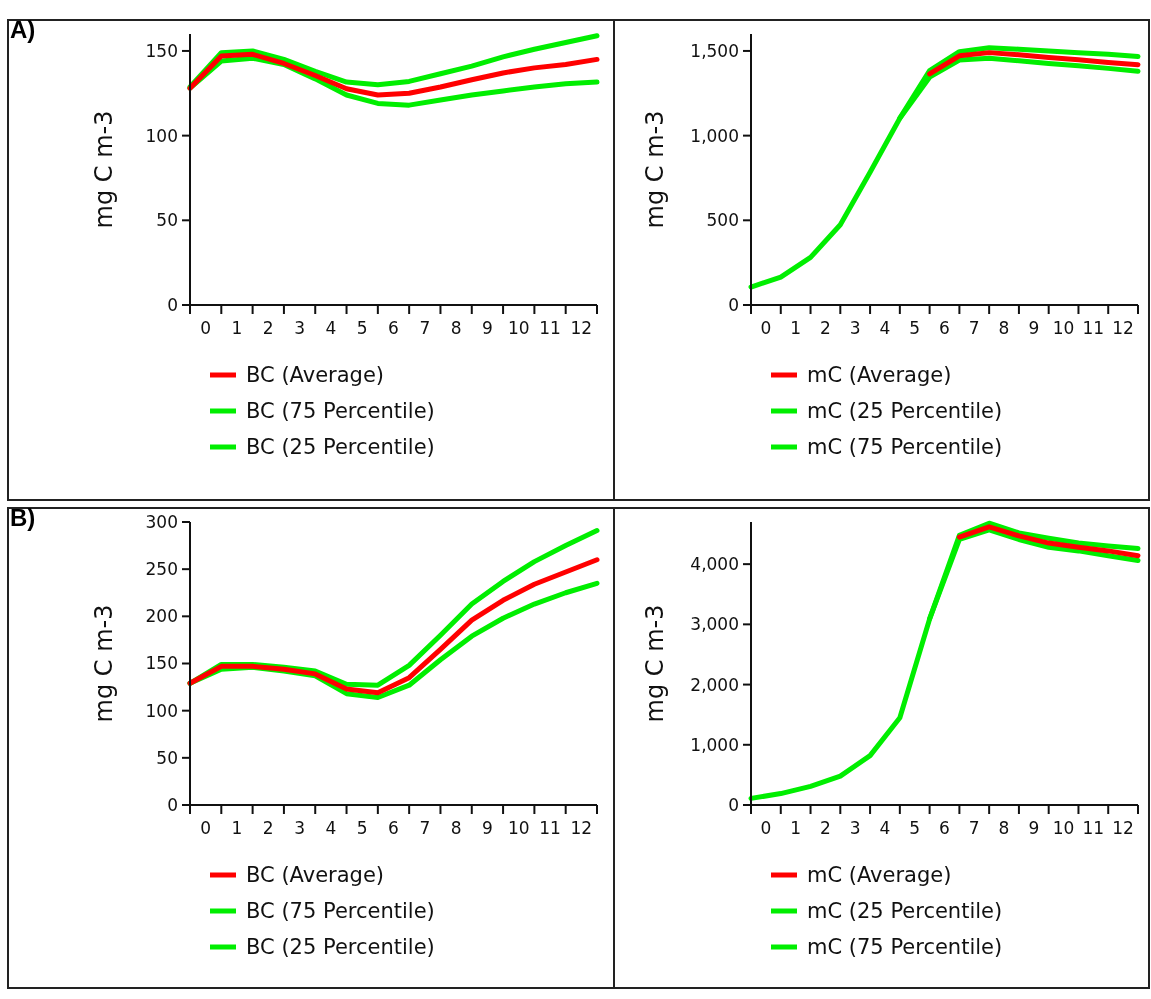 This screenshot has width=1151, height=999. What do you see at coordinates (23, 517) in the screenshot?
I see `text: B)` at bounding box center [23, 517].